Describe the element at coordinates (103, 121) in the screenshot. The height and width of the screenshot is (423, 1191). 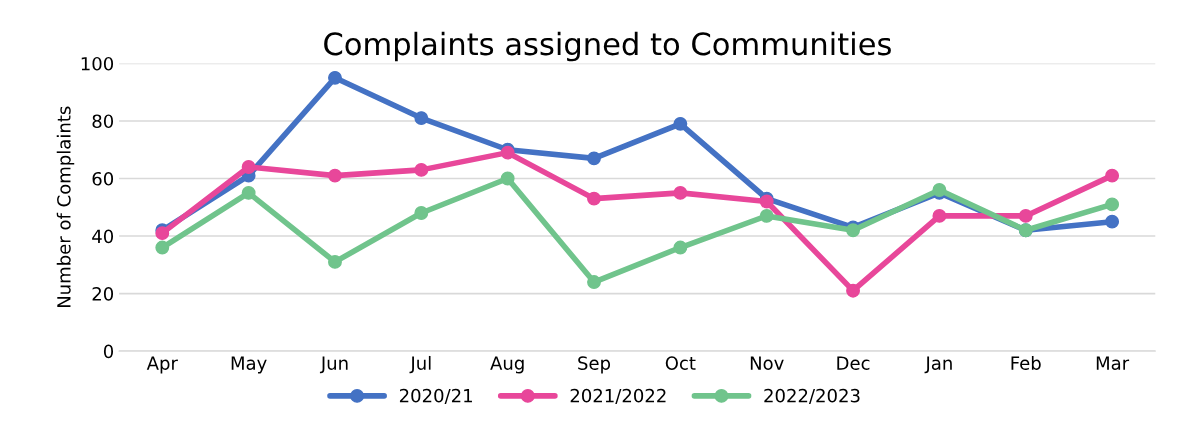
I see `y-tick-label: 80` at that location.